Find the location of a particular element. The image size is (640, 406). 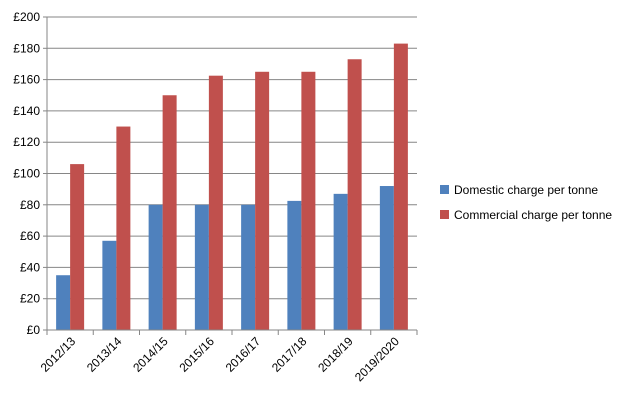

y-tick-label: £20 is located at coordinates (30, 299).